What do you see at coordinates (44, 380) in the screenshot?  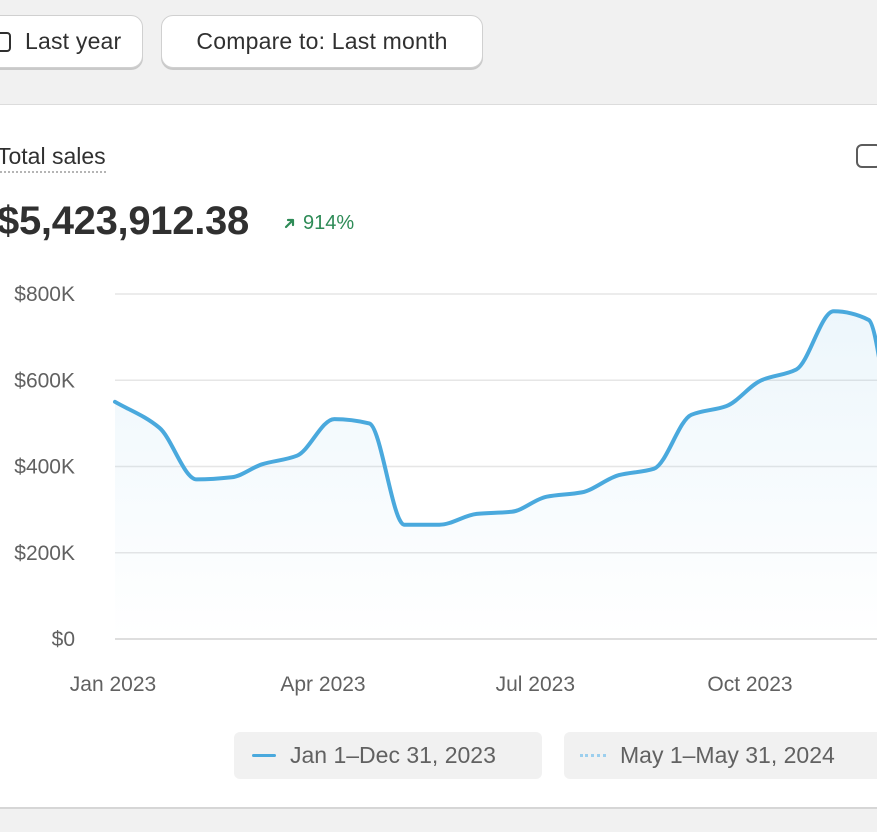 I see `y-tick-label: $600K` at bounding box center [44, 380].